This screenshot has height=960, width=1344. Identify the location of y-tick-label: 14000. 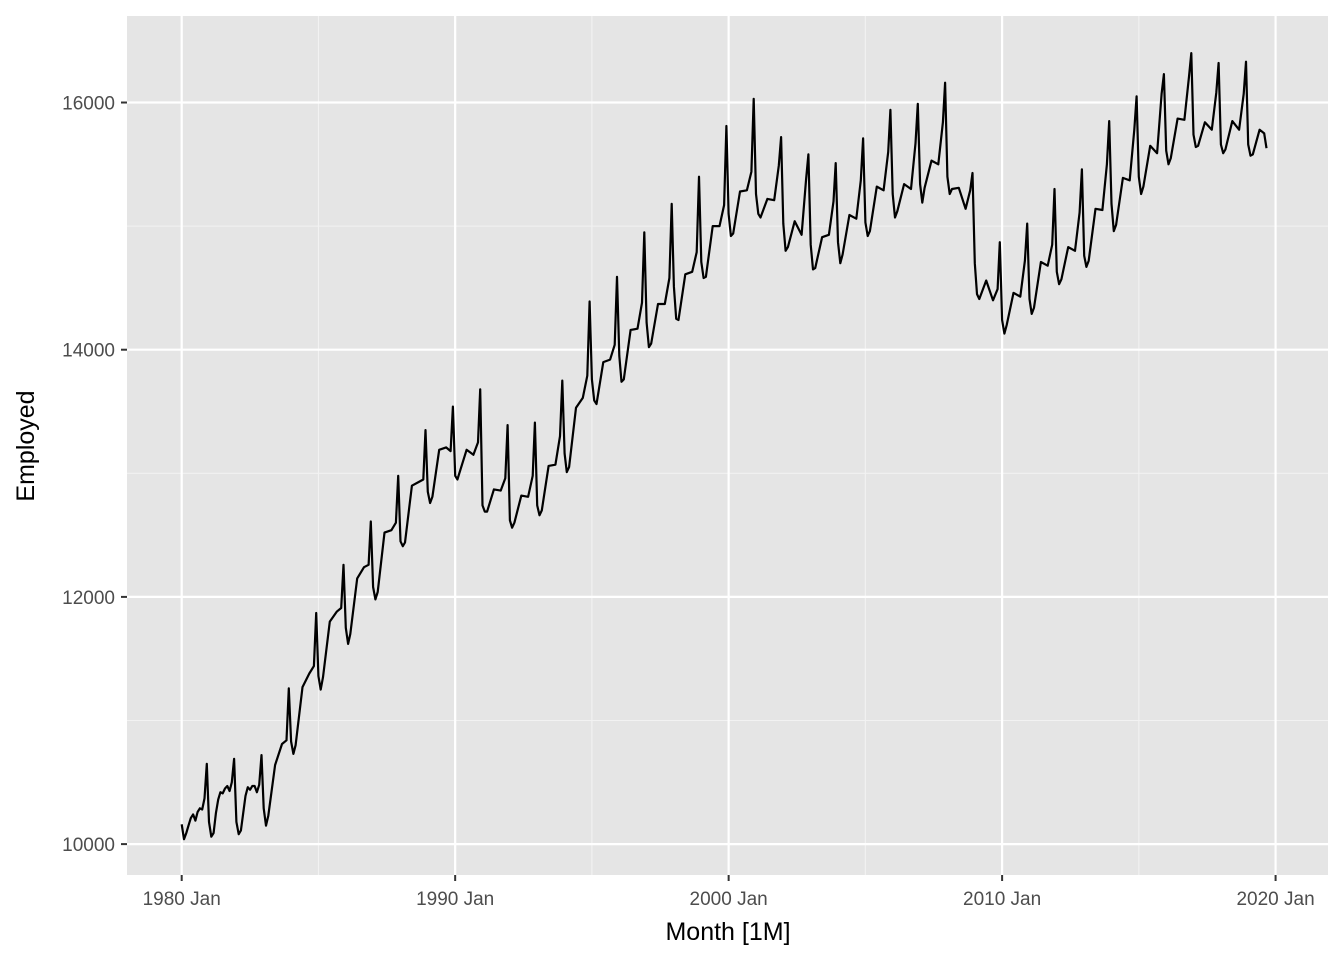
(88, 351).